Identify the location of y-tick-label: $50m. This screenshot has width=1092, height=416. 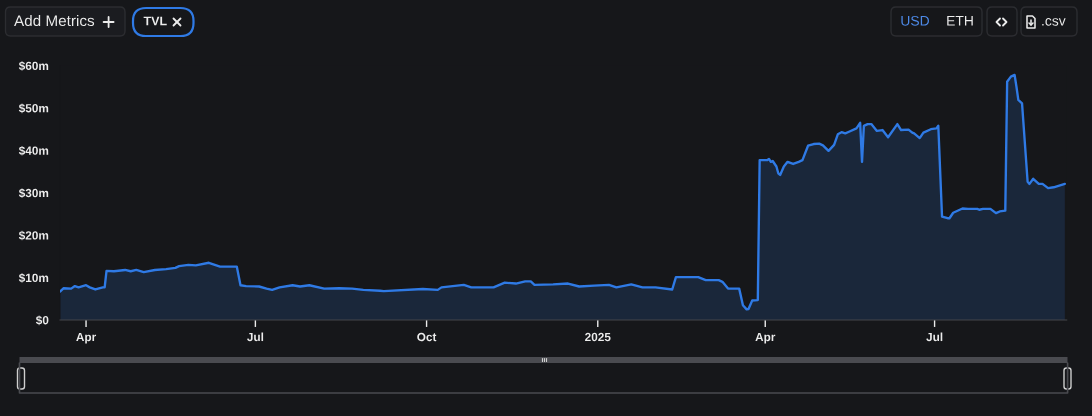
(33, 108).